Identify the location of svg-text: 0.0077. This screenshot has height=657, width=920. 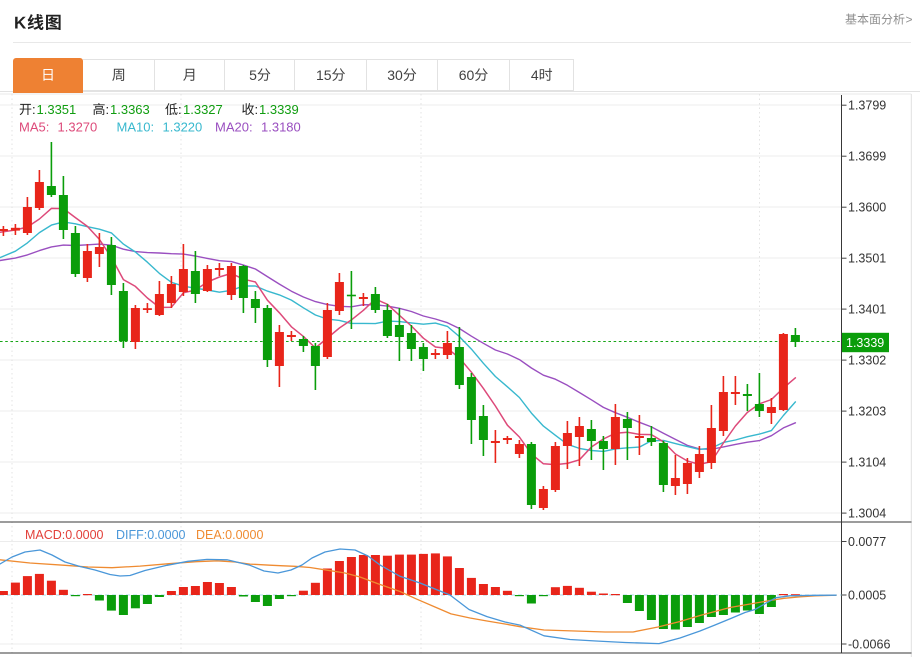
(867, 542).